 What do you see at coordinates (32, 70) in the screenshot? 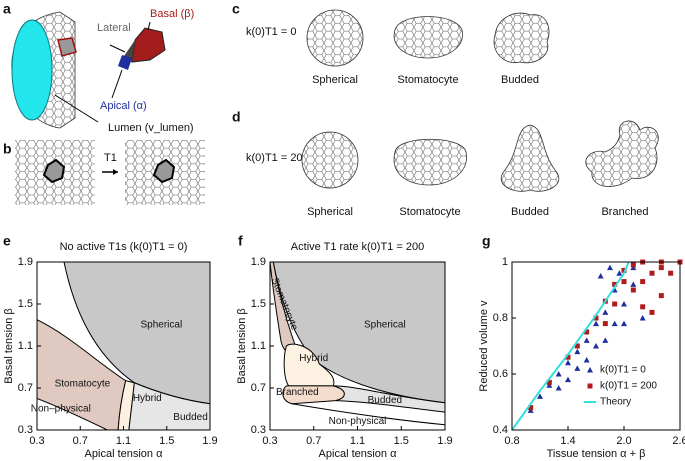
I see `lumen` at bounding box center [32, 70].